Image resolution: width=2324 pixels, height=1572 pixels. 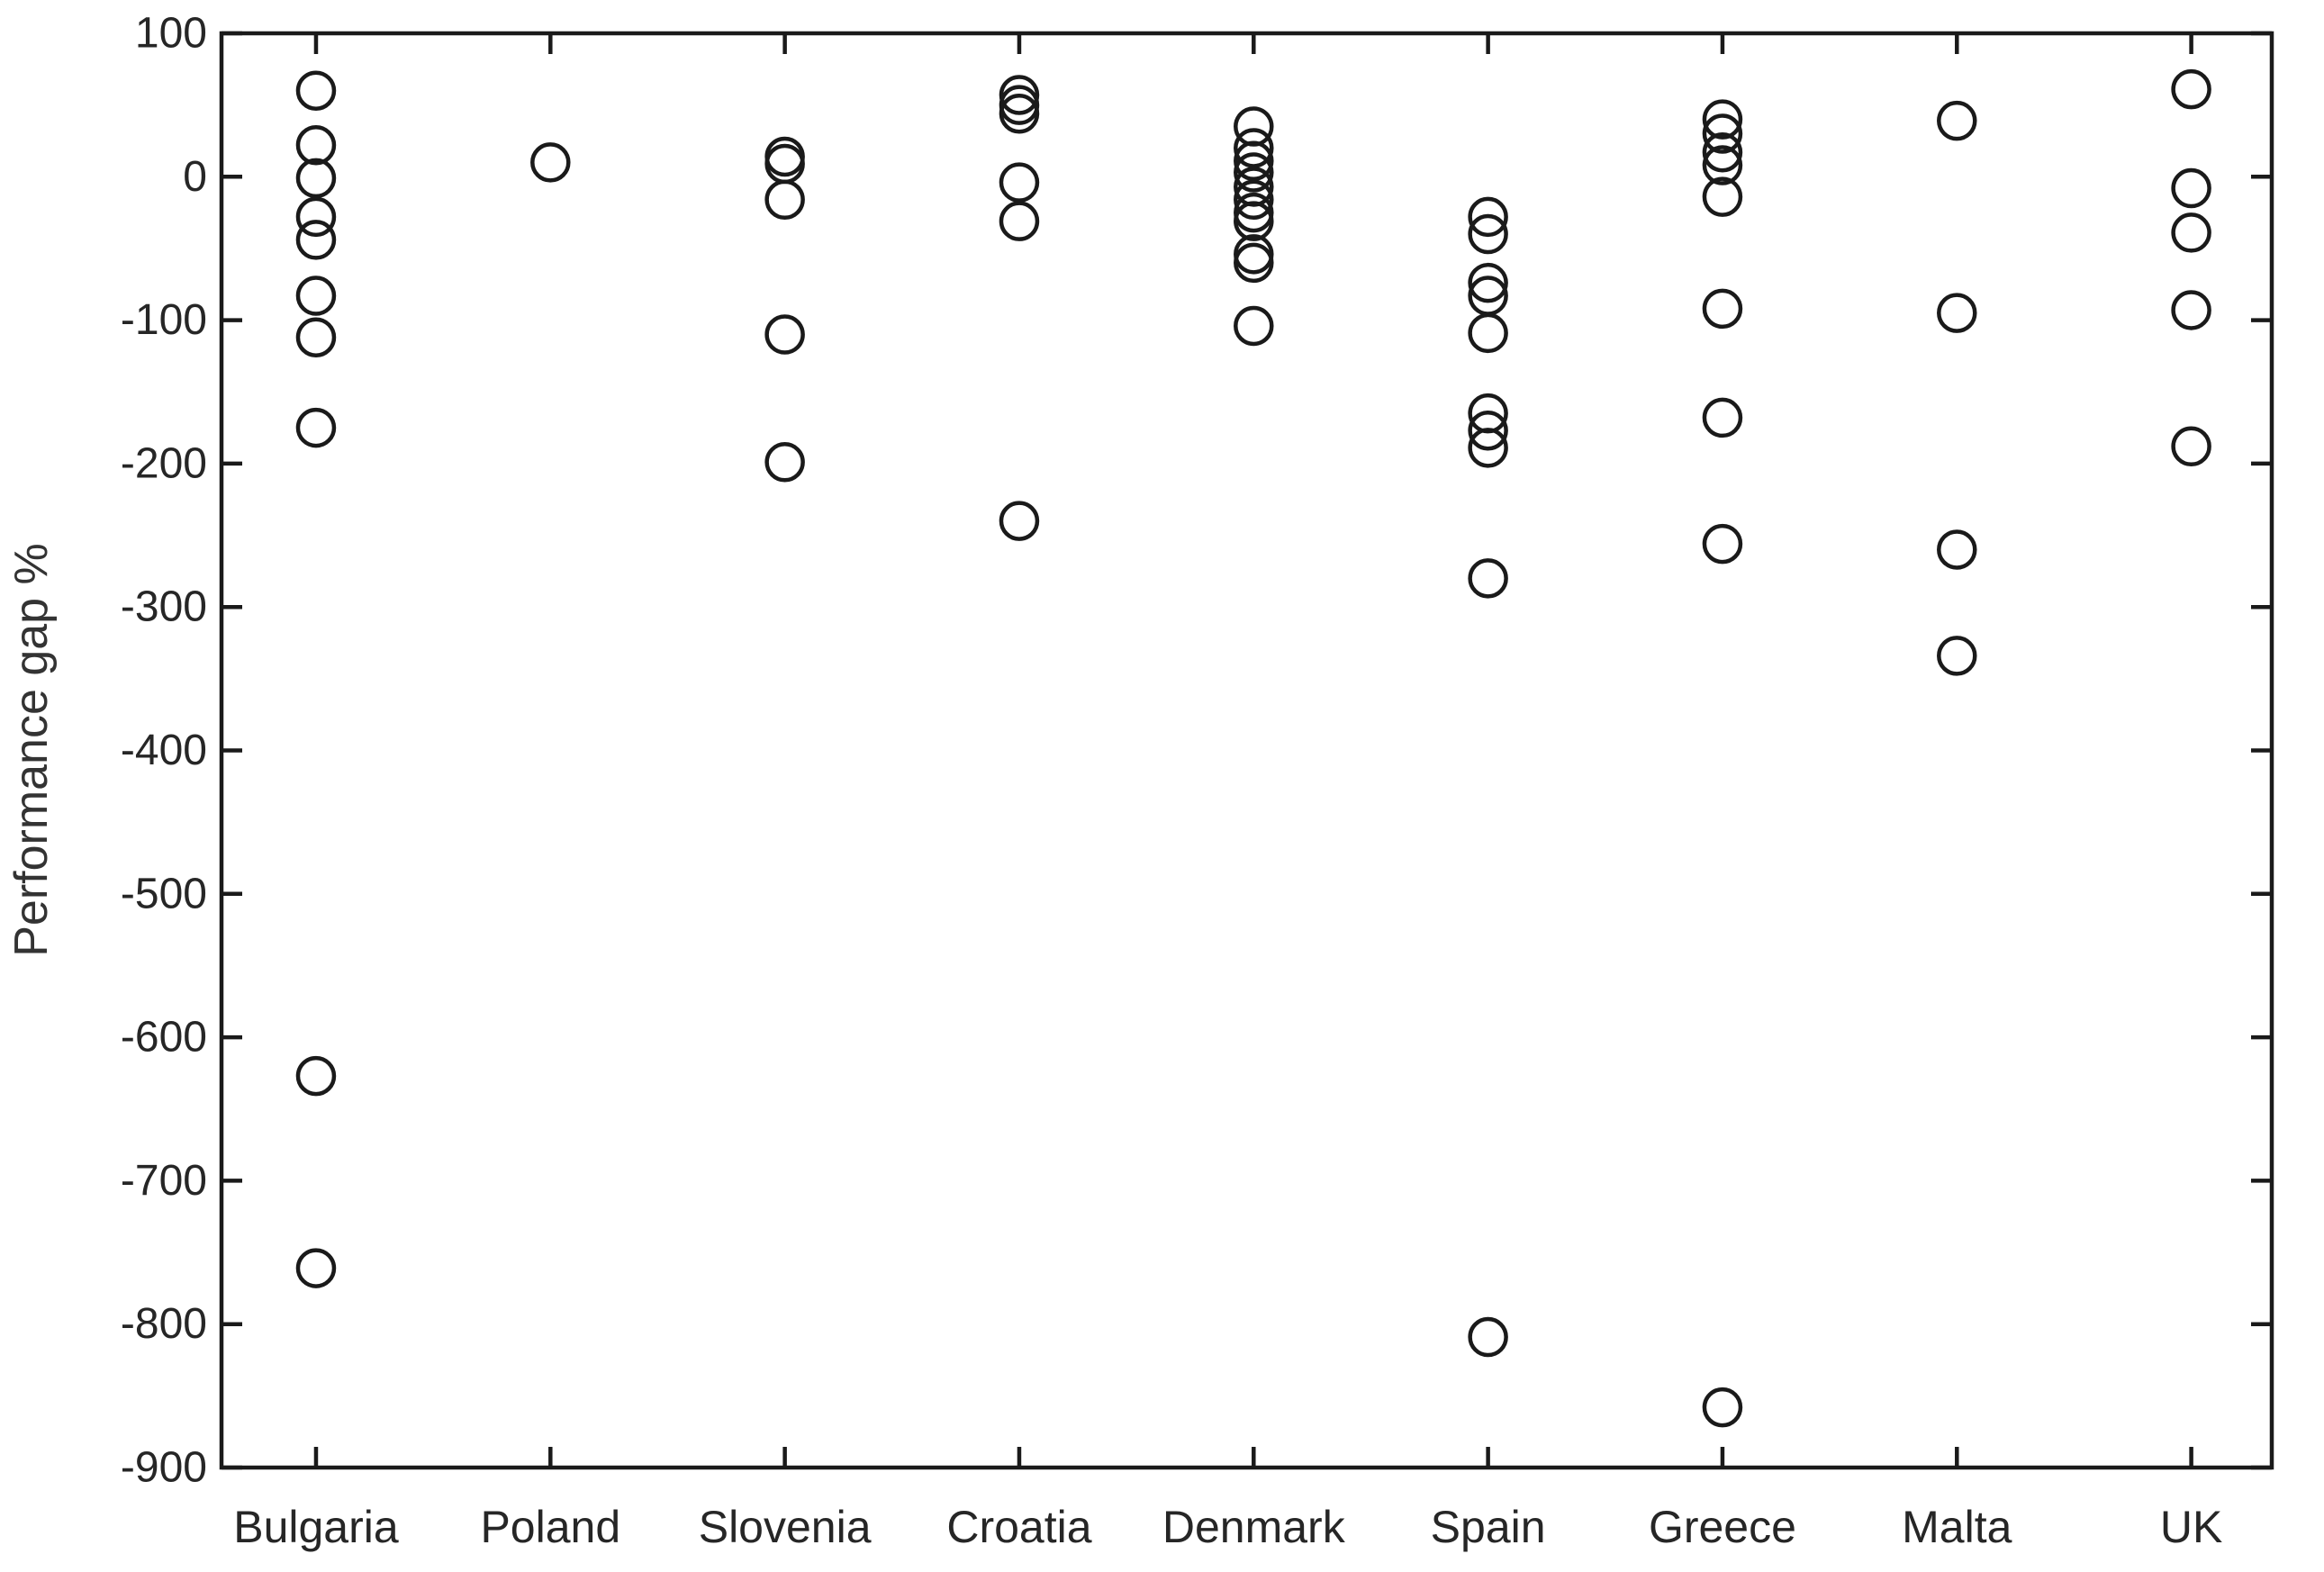 What do you see at coordinates (164, 1038) in the screenshot?
I see `y-tick-label: -600` at bounding box center [164, 1038].